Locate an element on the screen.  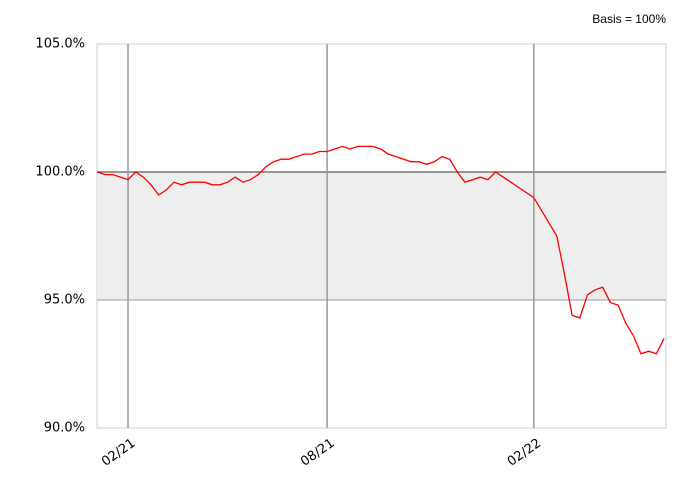
y-tick-label: 105.0% is located at coordinates (60, 44).